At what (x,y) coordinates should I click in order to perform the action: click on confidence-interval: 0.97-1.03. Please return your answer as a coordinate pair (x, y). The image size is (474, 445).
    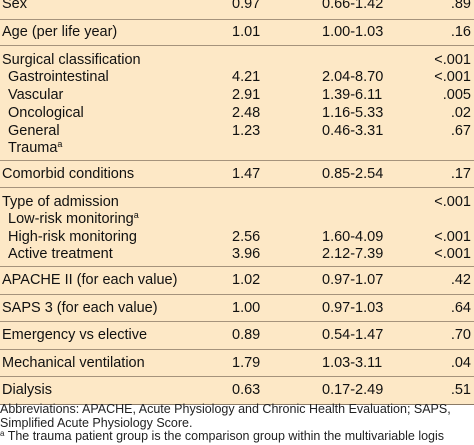
    Looking at the image, I should click on (353, 308).